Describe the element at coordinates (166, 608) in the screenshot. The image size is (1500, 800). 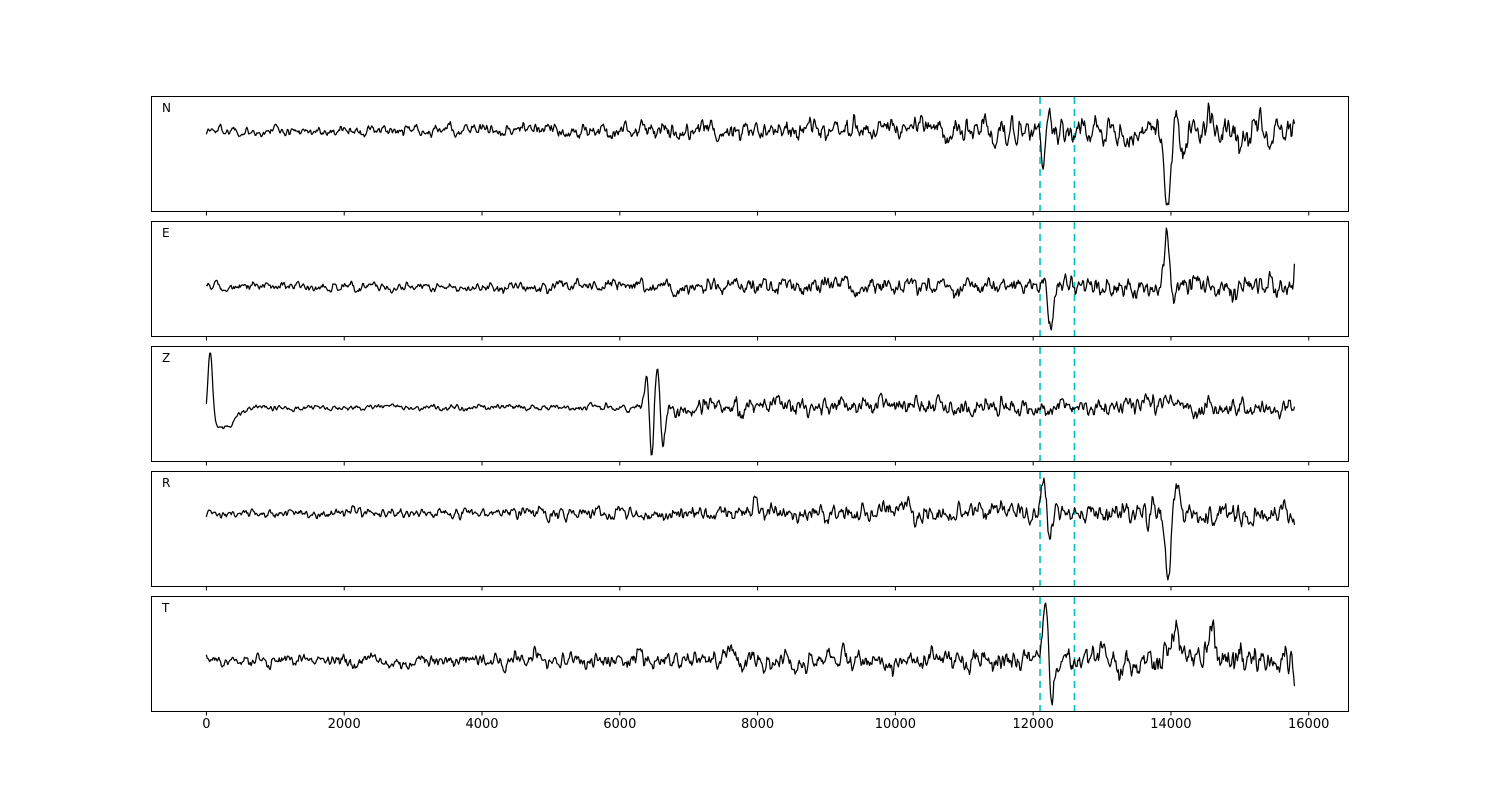
I see `subplot-label: T` at that location.